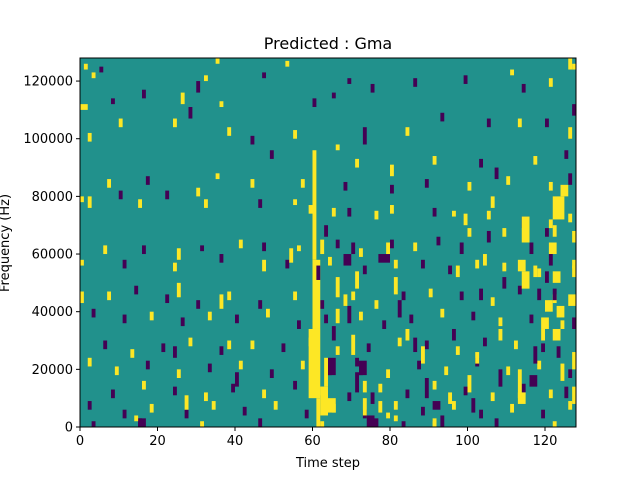 The height and width of the screenshot is (480, 640). I want to click on y-axis-label: Frequency (Hz), so click(6, 243).